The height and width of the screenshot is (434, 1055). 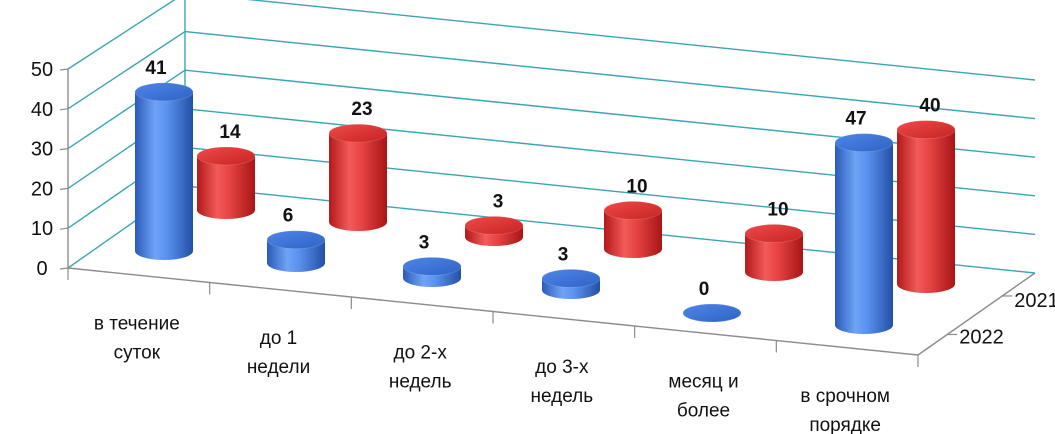 I want to click on y-tick-label: 50, so click(x=42, y=70).